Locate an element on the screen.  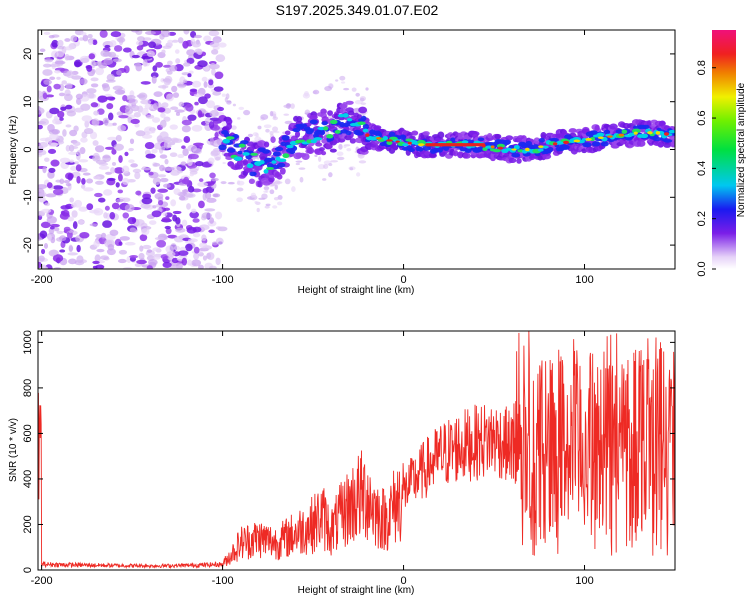
snr-y-tick-label: 800 is located at coordinates (28, 388).